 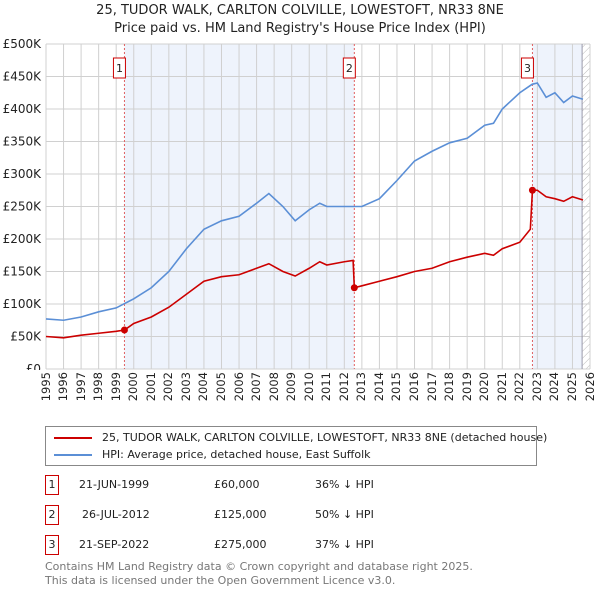 I want to click on x-tick-label: 2002, so click(x=168, y=387).